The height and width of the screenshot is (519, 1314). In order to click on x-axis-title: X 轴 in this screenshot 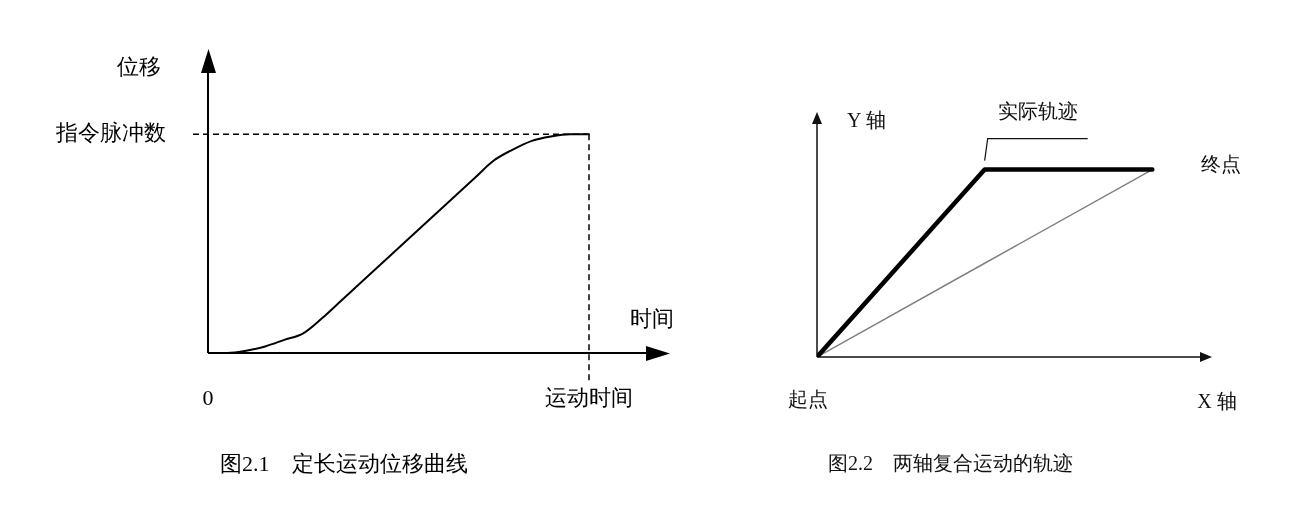, I will do `click(1217, 401)`.